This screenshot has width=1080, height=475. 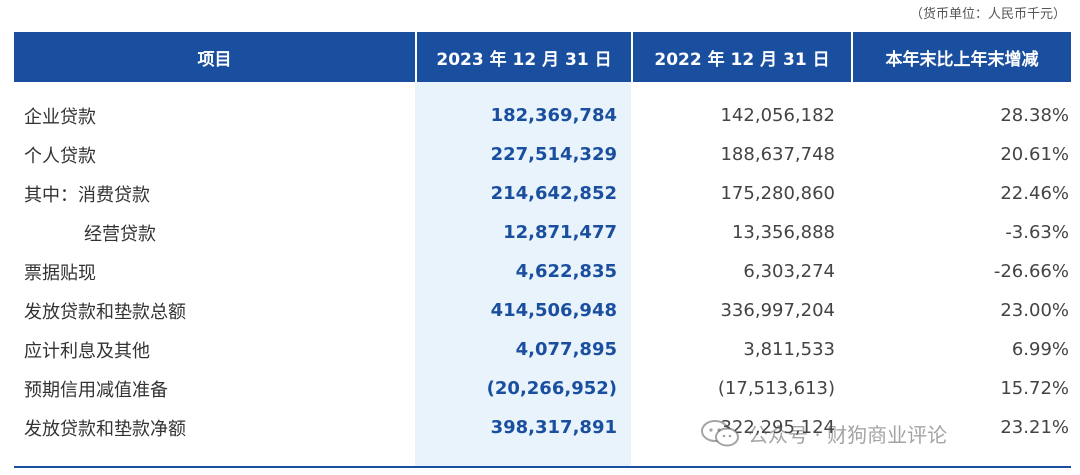 What do you see at coordinates (560, 232) in the screenshot?
I see `value-2023: 12,871,477` at bounding box center [560, 232].